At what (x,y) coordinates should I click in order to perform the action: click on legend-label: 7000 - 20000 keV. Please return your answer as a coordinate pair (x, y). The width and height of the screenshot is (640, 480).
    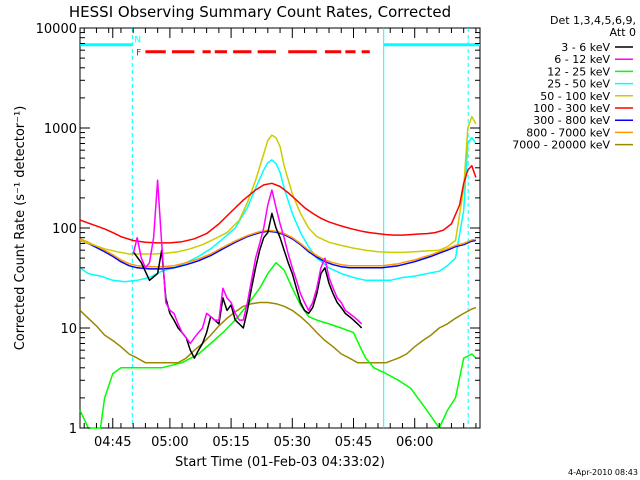
    Looking at the image, I should click on (561, 145).